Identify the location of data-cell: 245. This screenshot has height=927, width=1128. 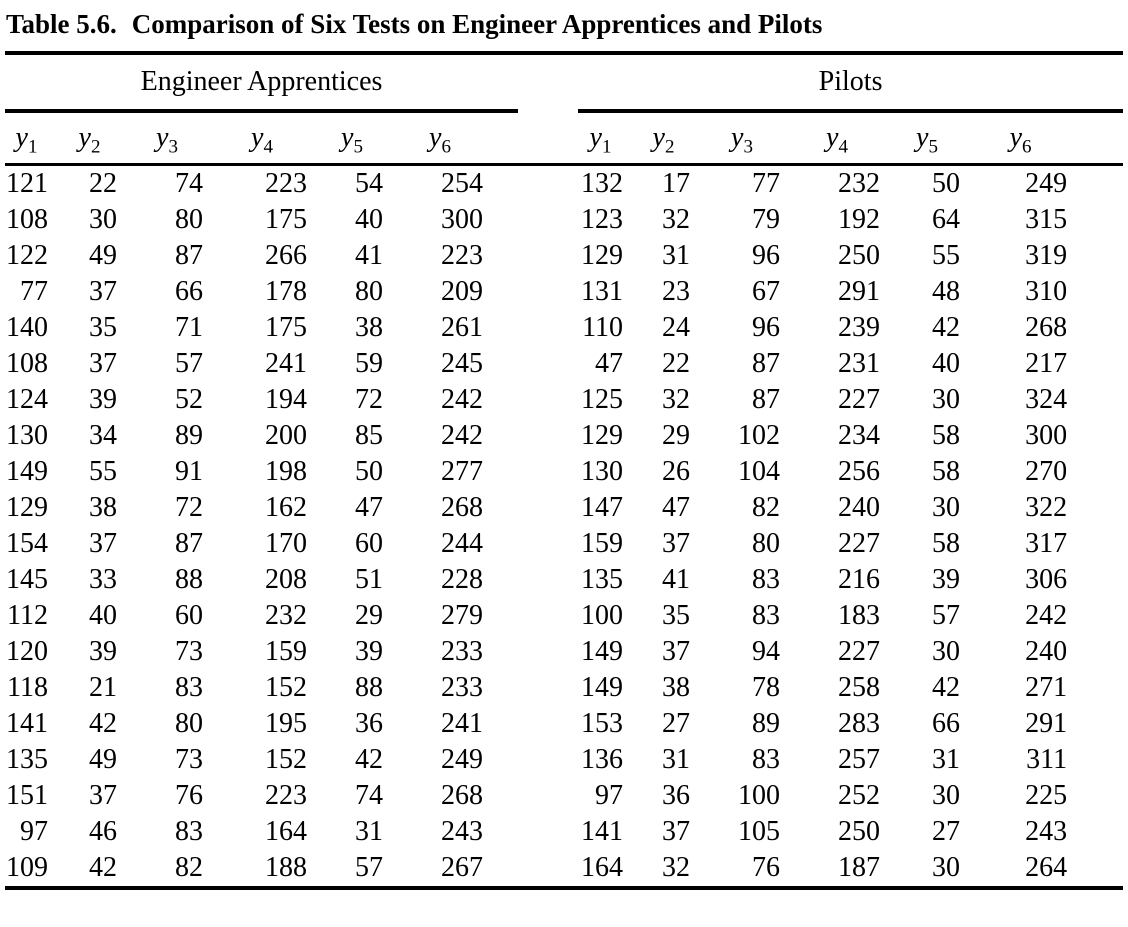
(462, 363).